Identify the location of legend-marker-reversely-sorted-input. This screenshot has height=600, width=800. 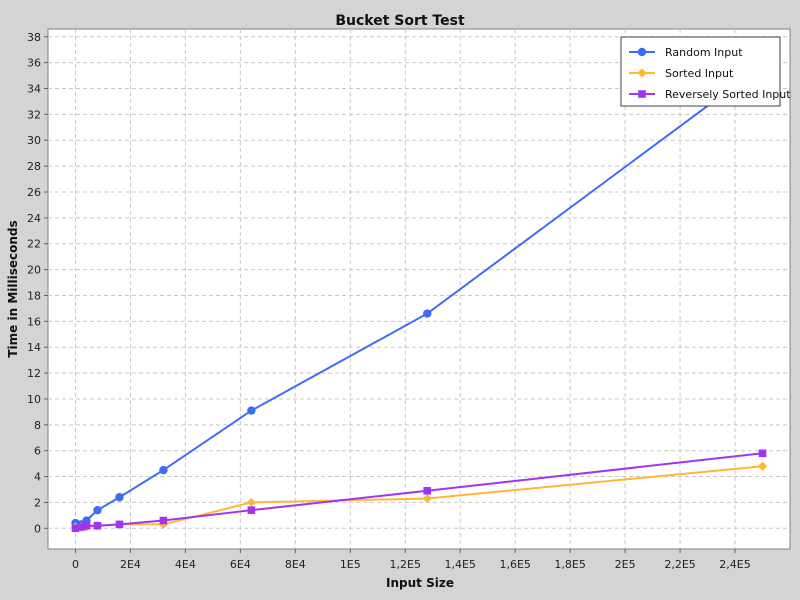
(642, 94).